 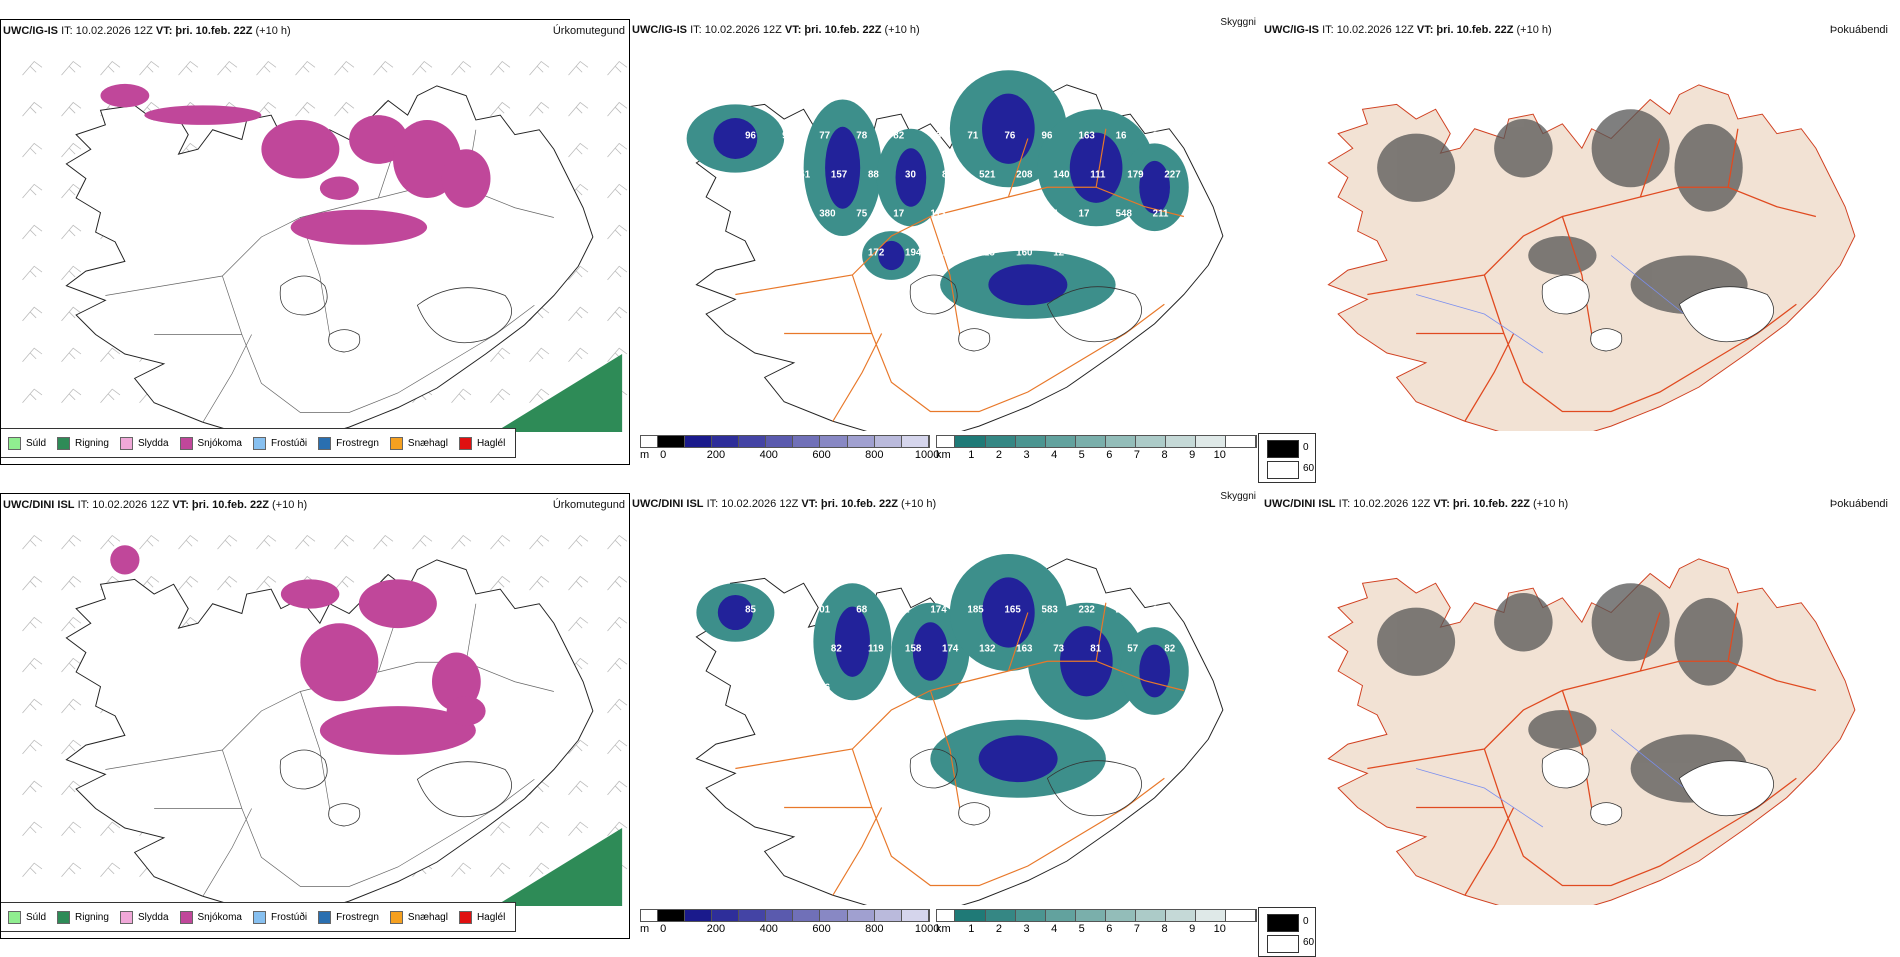 What do you see at coordinates (998, 455) in the screenshot?
I see `colorbar-tick: 2` at bounding box center [998, 455].